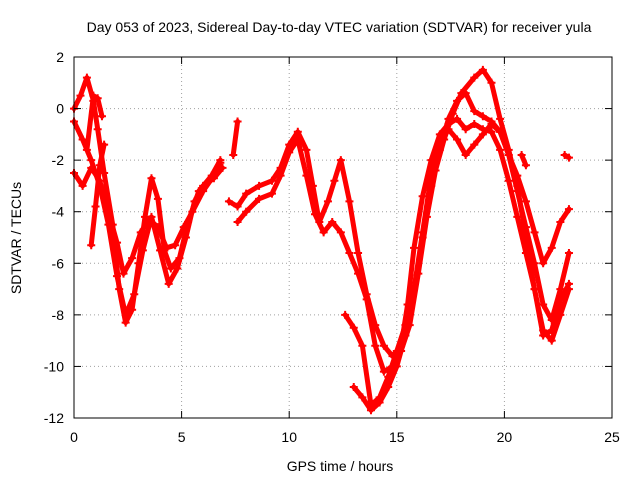  What do you see at coordinates (54, 418) in the screenshot?
I see `y-tick-label: -12` at bounding box center [54, 418].